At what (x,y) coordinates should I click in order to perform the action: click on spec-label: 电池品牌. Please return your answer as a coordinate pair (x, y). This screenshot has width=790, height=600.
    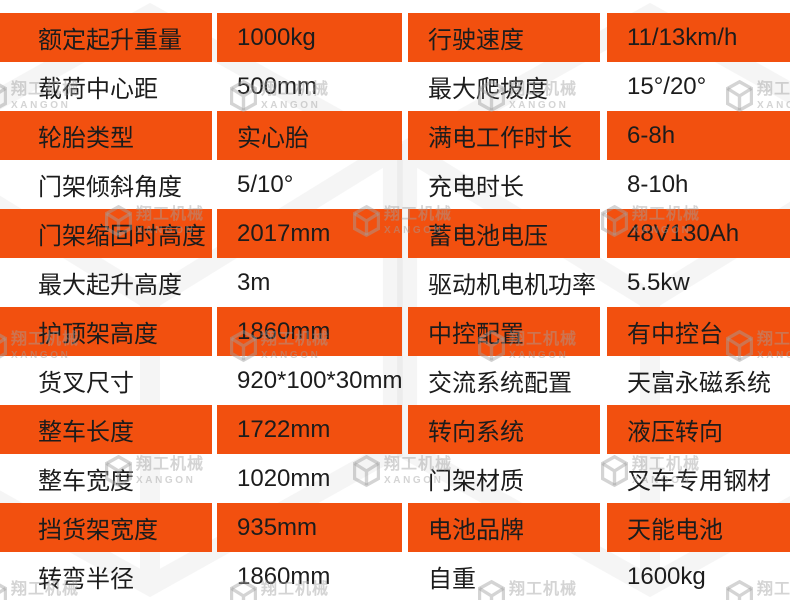
    Looking at the image, I should click on (504, 527).